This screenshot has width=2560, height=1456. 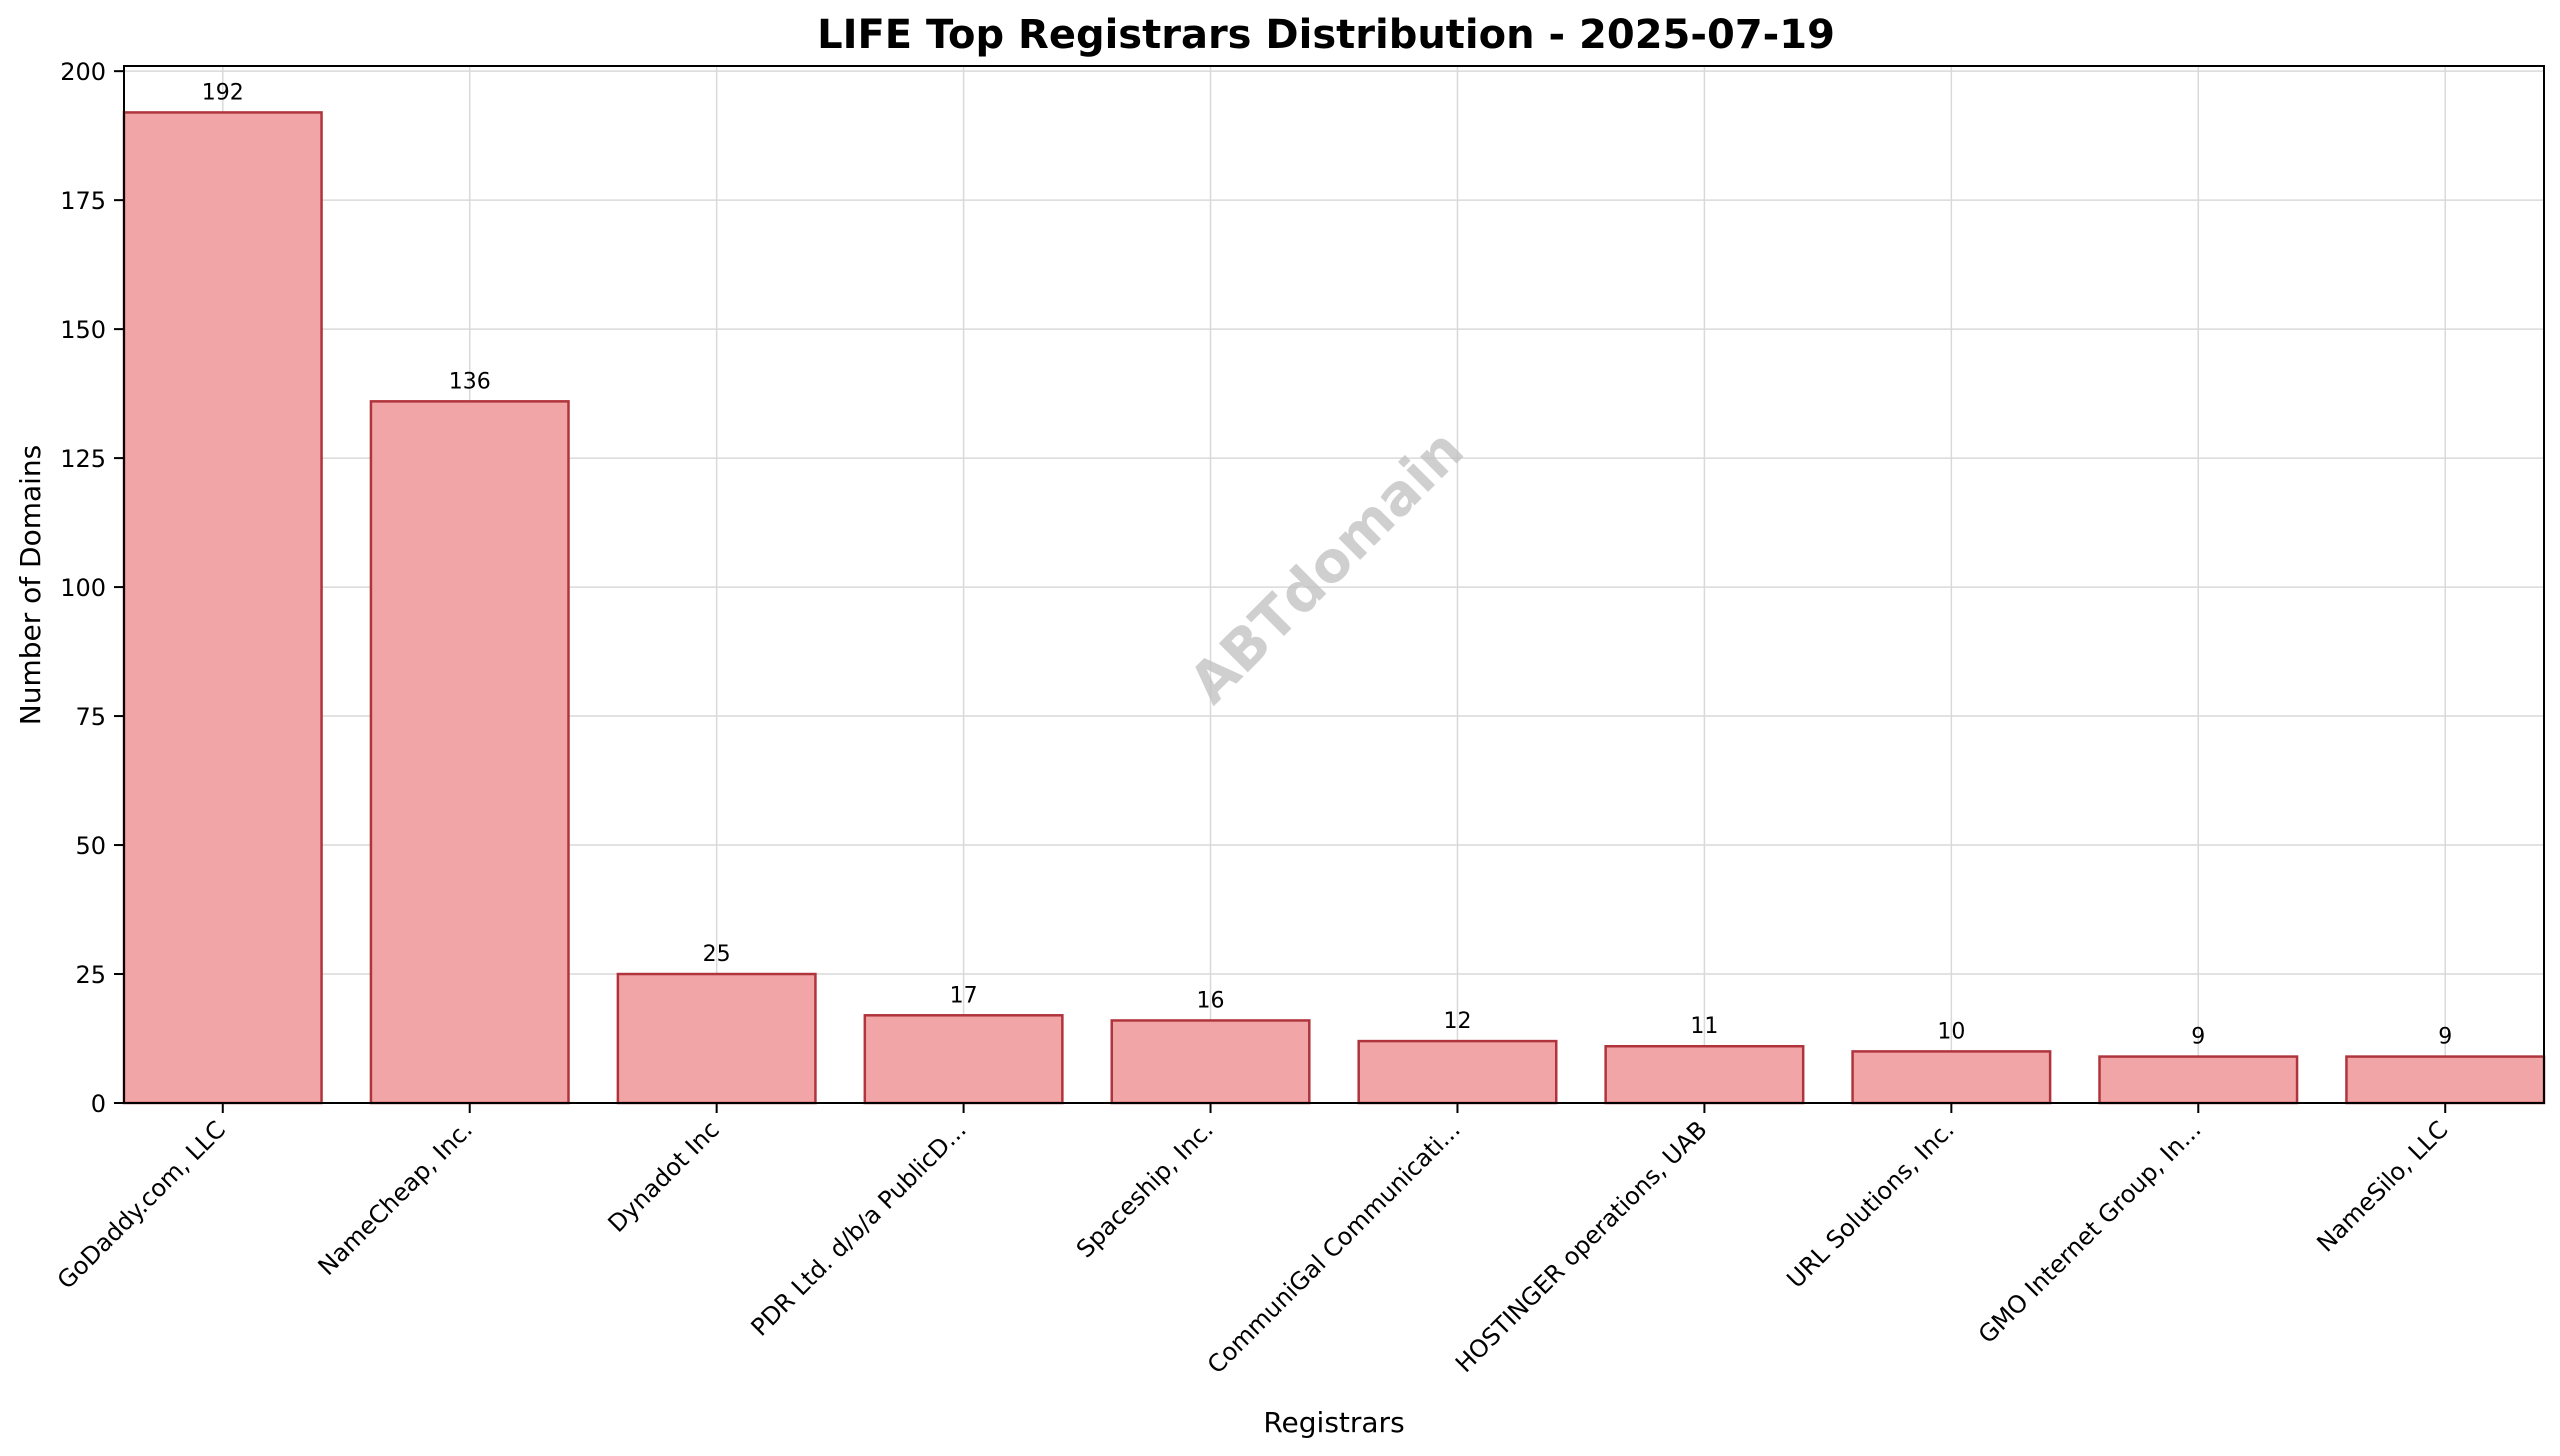 What do you see at coordinates (470, 381) in the screenshot?
I see `bar-value-label: 136` at bounding box center [470, 381].